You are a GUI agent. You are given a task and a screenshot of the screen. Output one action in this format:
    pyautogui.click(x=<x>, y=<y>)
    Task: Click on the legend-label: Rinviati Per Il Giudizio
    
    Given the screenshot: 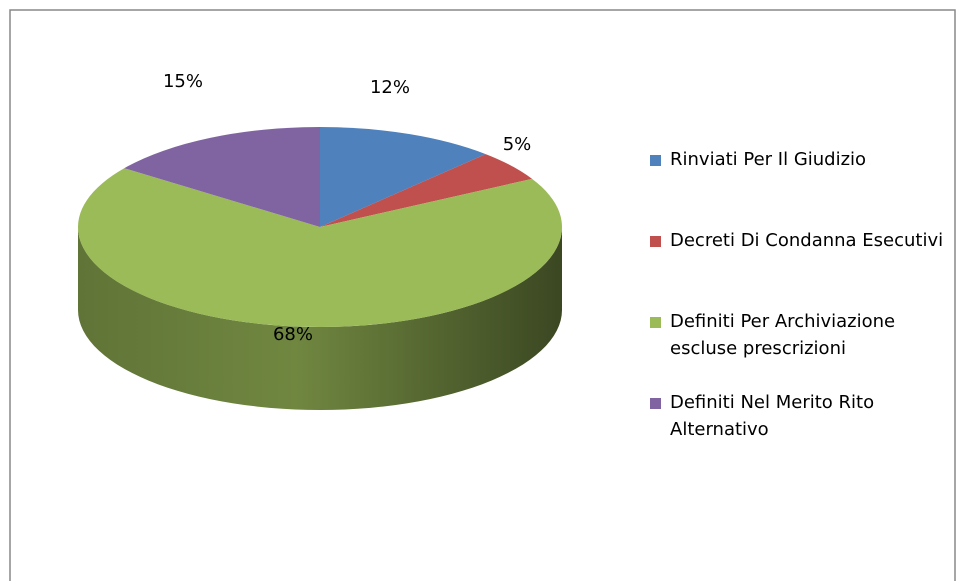 What is the action you would take?
    pyautogui.click(x=768, y=159)
    